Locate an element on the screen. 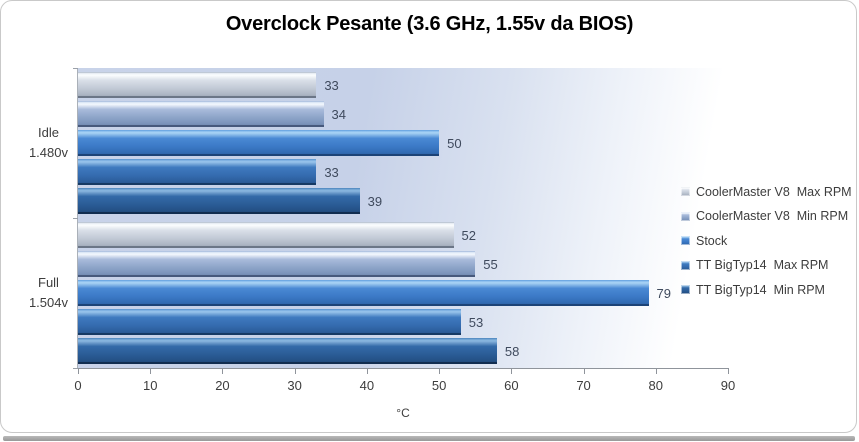  legend-item: TT BigTyp14 Min RPM is located at coordinates (766, 289).